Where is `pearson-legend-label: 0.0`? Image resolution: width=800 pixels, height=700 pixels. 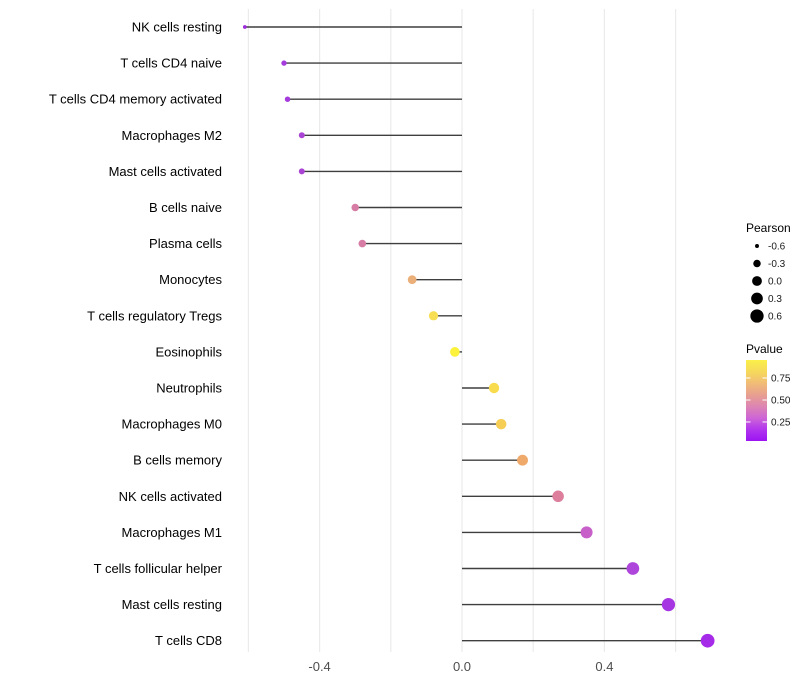 pearson-legend-label: 0.0 is located at coordinates (775, 282).